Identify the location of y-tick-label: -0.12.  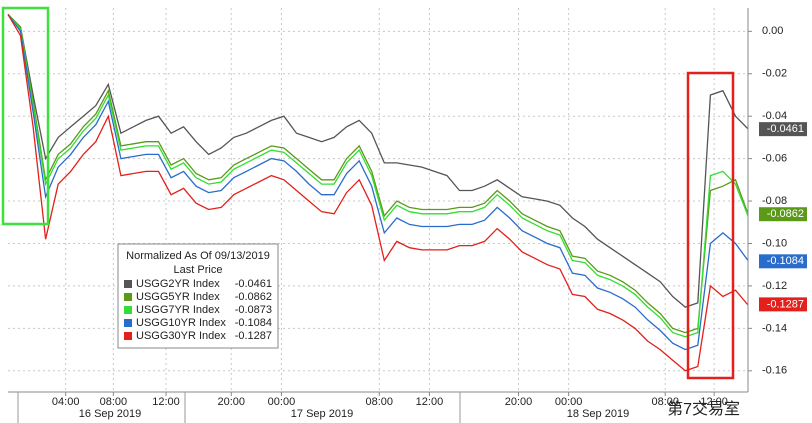
(774, 286).